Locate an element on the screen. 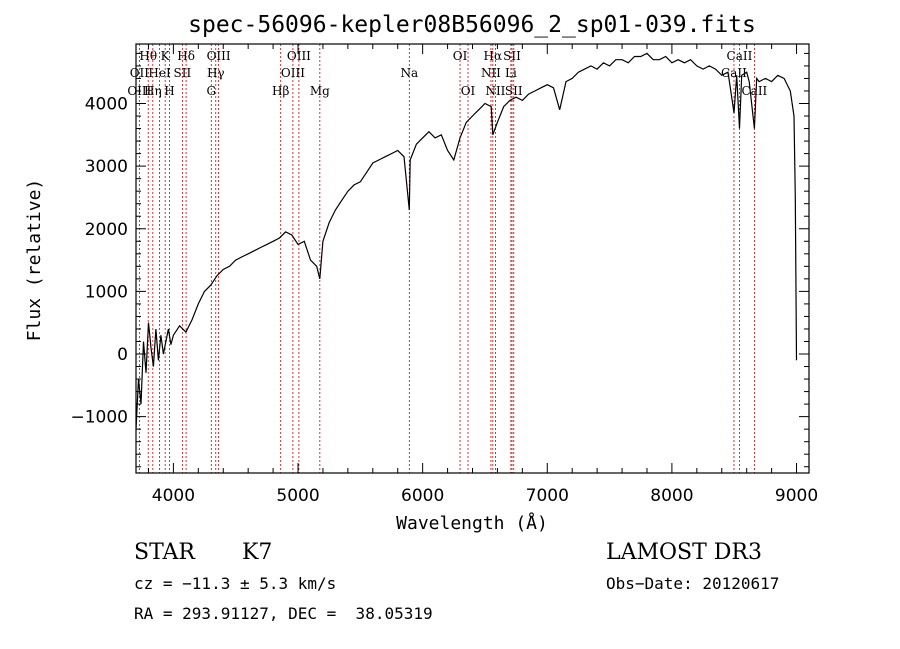  spectral-line-label: Mg is located at coordinates (320, 91).